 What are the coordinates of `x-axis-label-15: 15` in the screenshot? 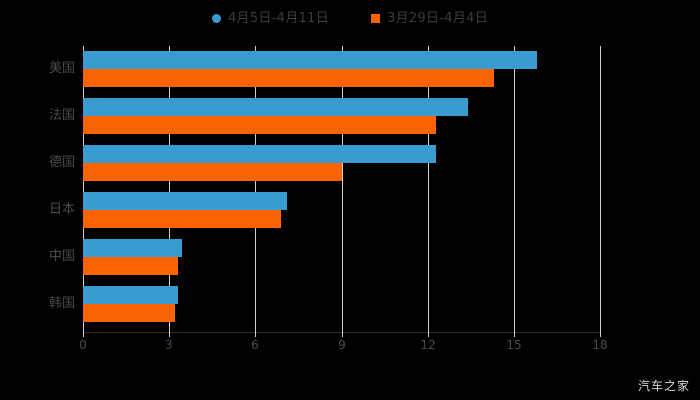 It's located at (514, 345).